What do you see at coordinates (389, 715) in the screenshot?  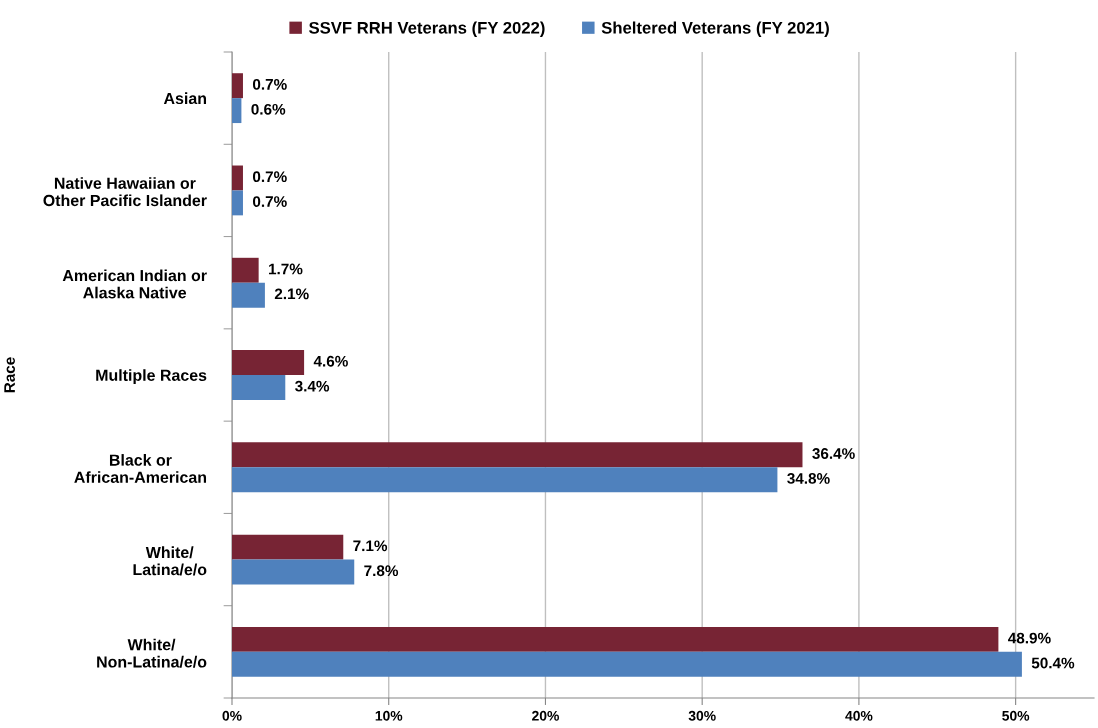 I see `x-tick-label: 10%` at bounding box center [389, 715].